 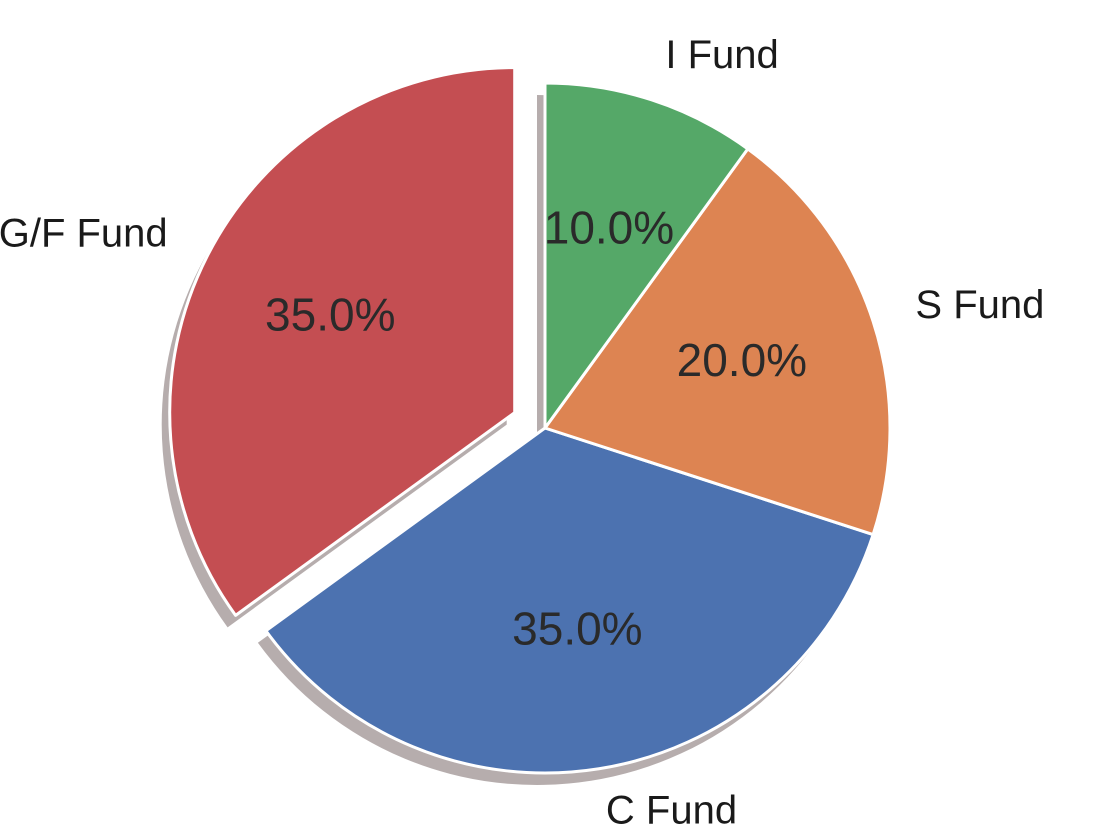 What do you see at coordinates (742, 360) in the screenshot?
I see `slice-pct-s-fund: 20.0%` at bounding box center [742, 360].